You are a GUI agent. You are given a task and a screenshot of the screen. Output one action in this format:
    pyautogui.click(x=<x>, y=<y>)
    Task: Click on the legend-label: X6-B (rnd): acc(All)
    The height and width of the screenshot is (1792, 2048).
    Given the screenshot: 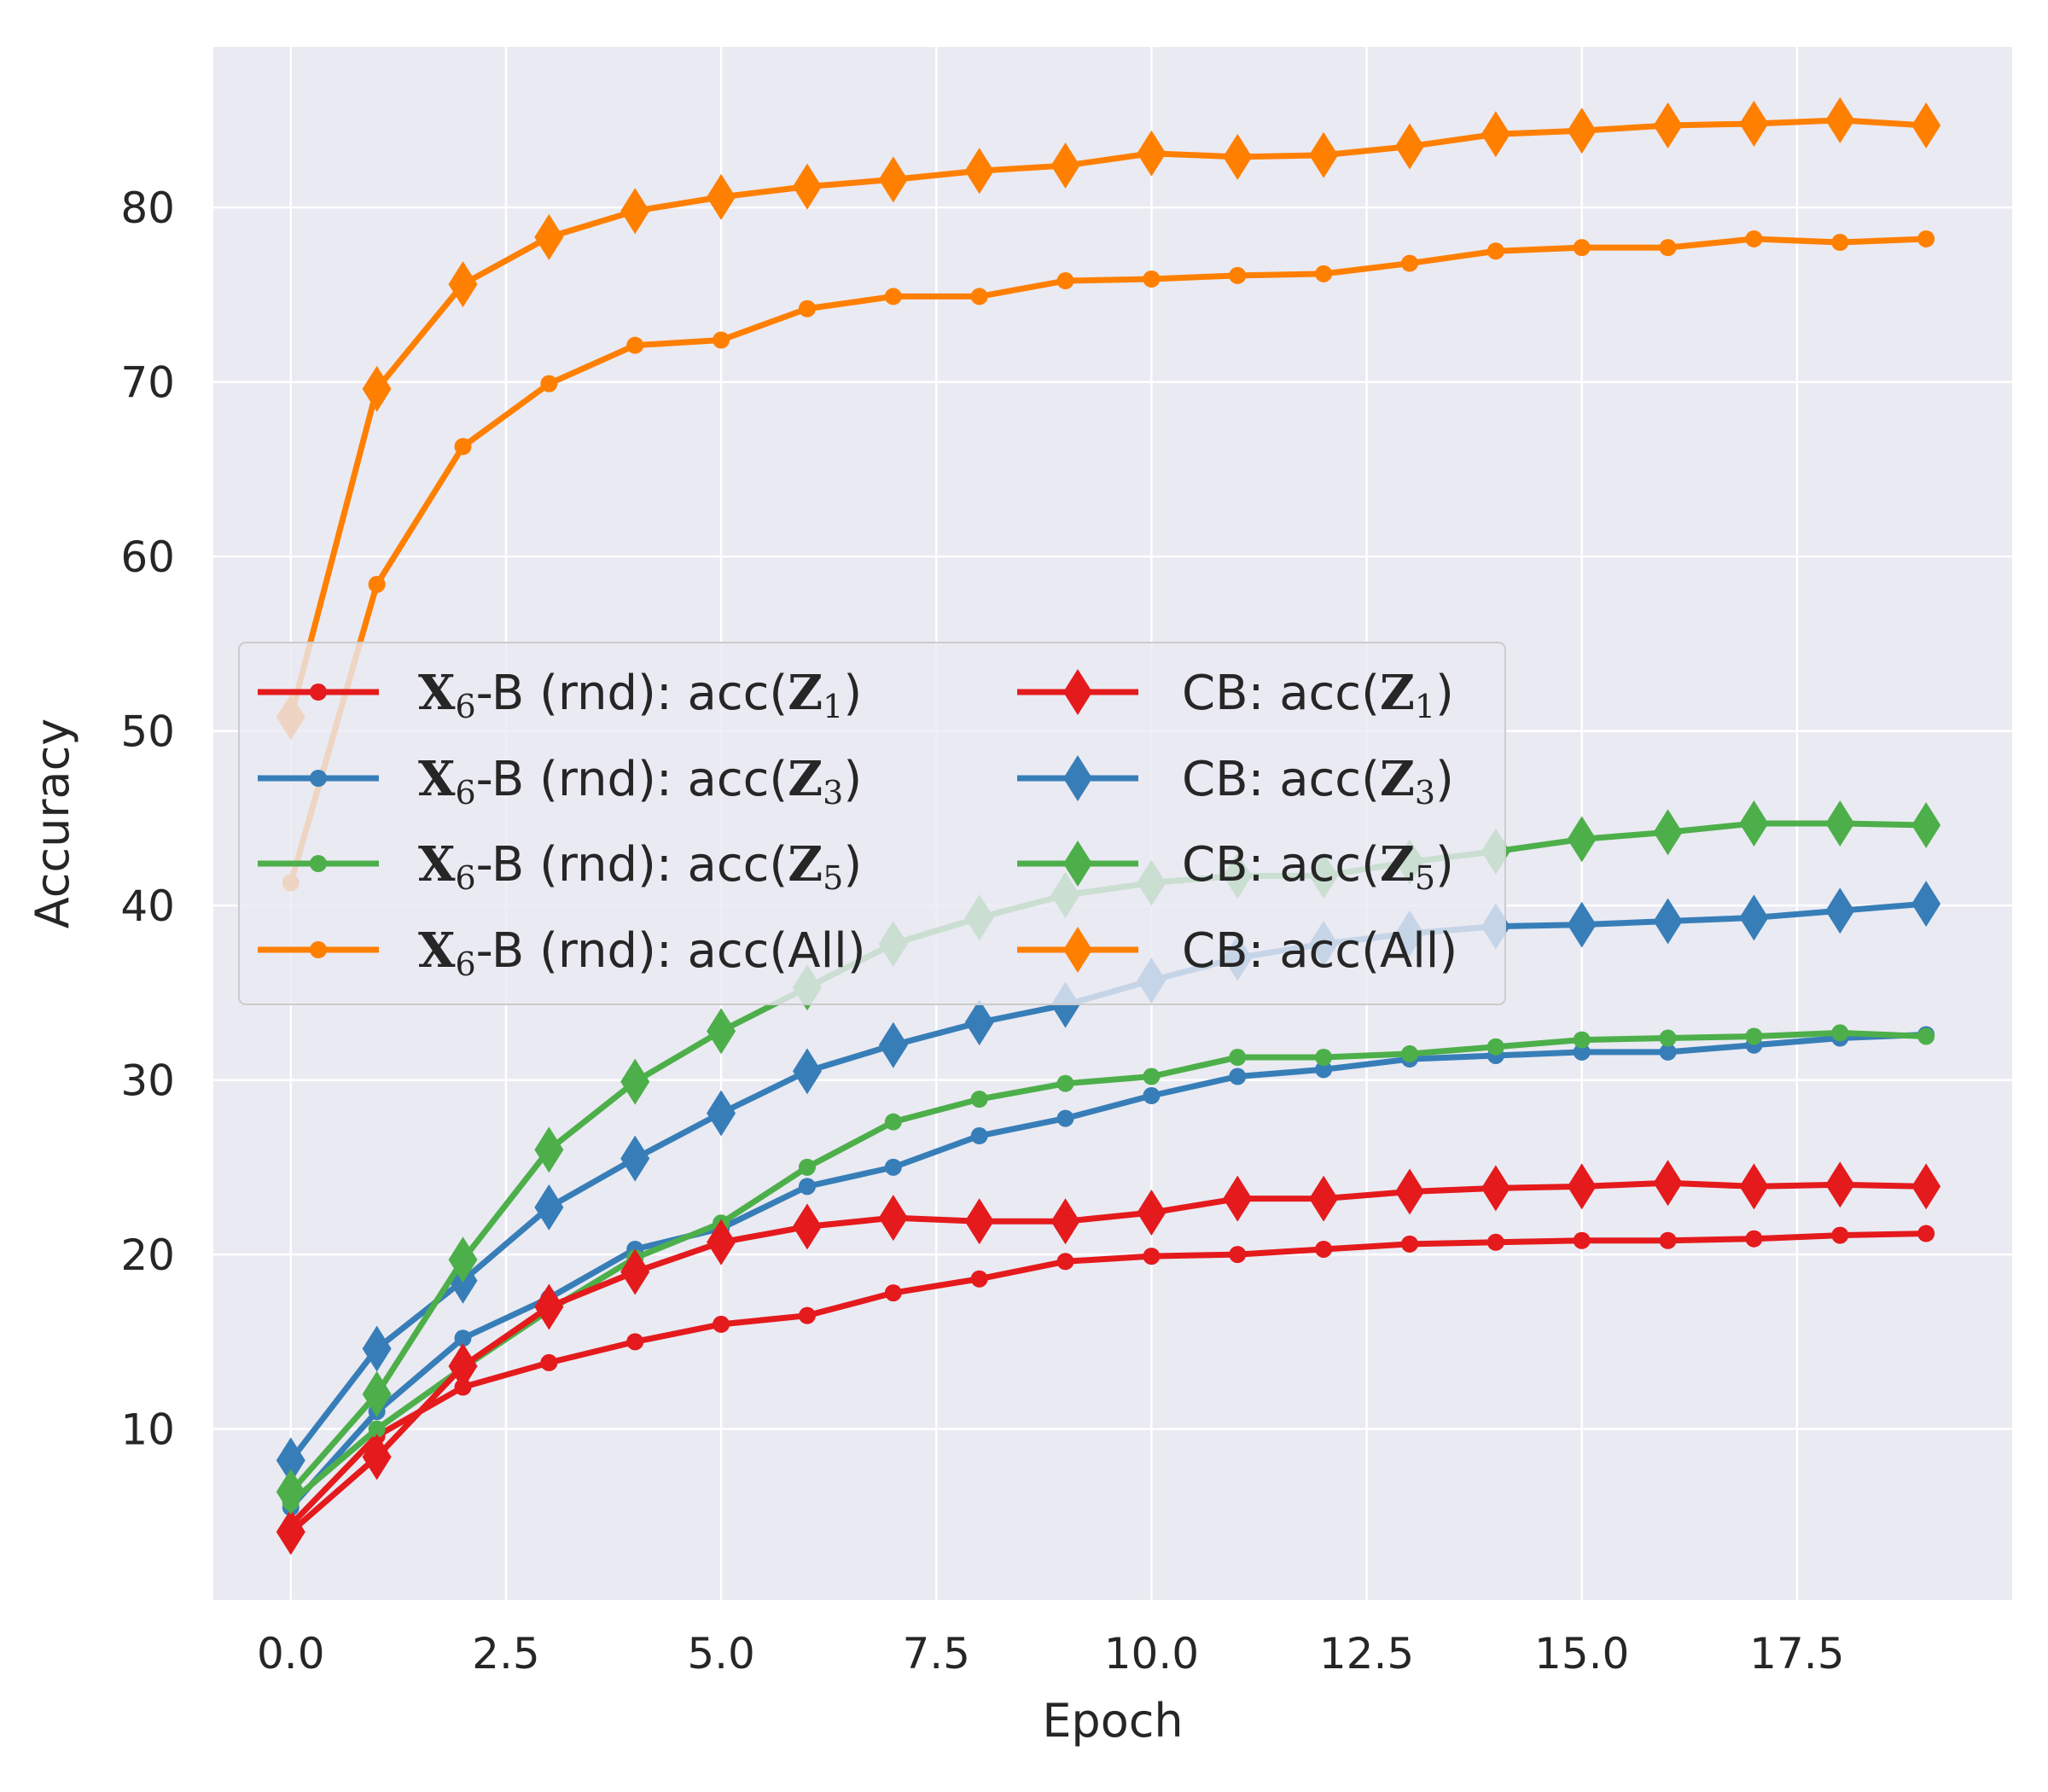 What is the action you would take?
    pyautogui.click(x=642, y=953)
    